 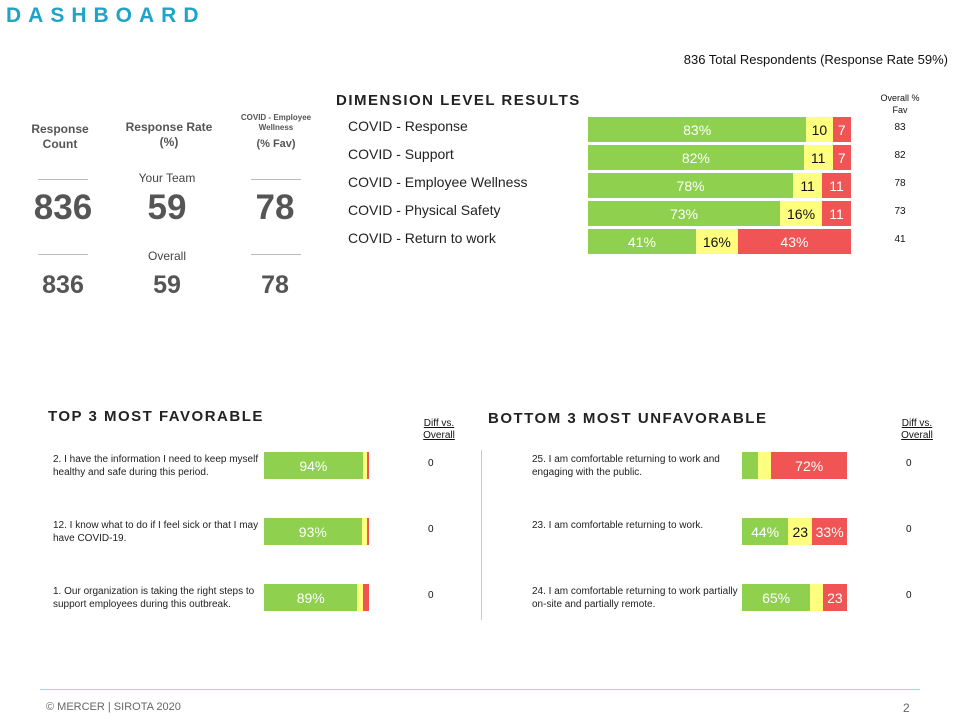 I want to click on bottom3-section-title: BOTTOM 3 MOST UNFAVORABLE, so click(x=628, y=418).